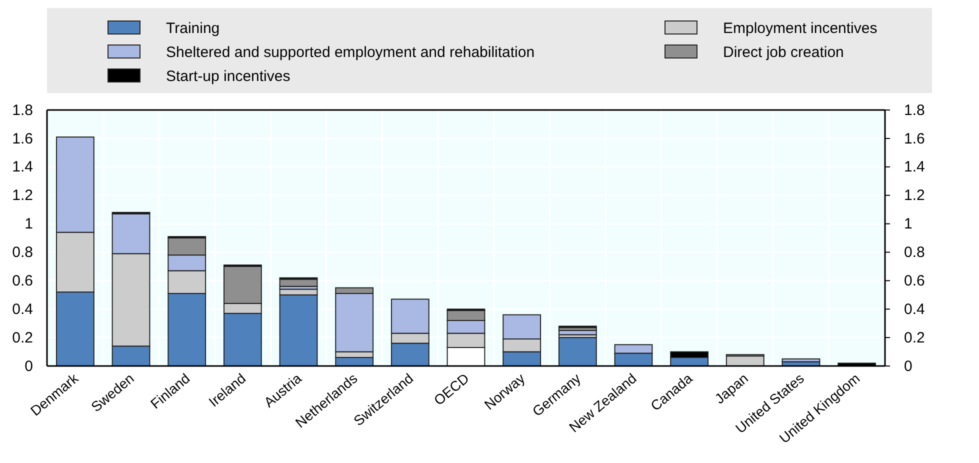 Image resolution: width=979 pixels, height=463 pixels. What do you see at coordinates (914, 253) in the screenshot?
I see `y2-tick-label: 0.8` at bounding box center [914, 253].